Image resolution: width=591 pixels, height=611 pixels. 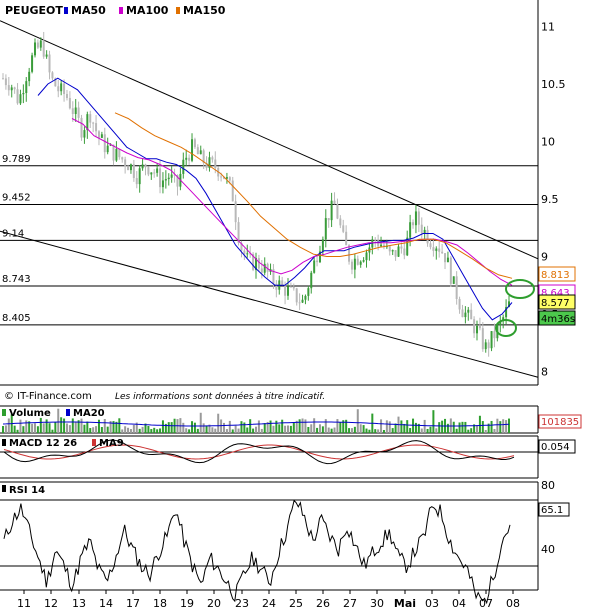 I want to click on volume-last-value: 101835, so click(x=560, y=422).